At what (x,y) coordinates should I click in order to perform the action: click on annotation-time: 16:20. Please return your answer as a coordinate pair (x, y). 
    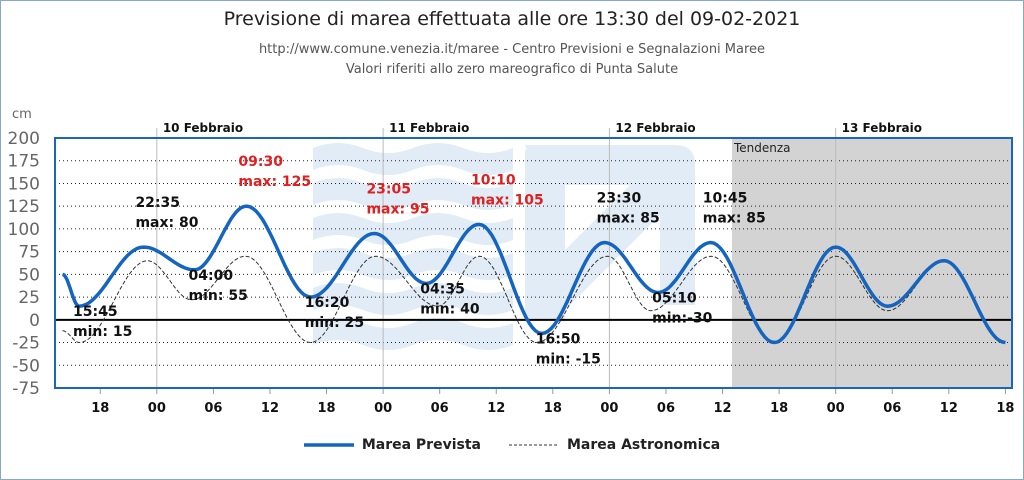
    Looking at the image, I should click on (327, 303).